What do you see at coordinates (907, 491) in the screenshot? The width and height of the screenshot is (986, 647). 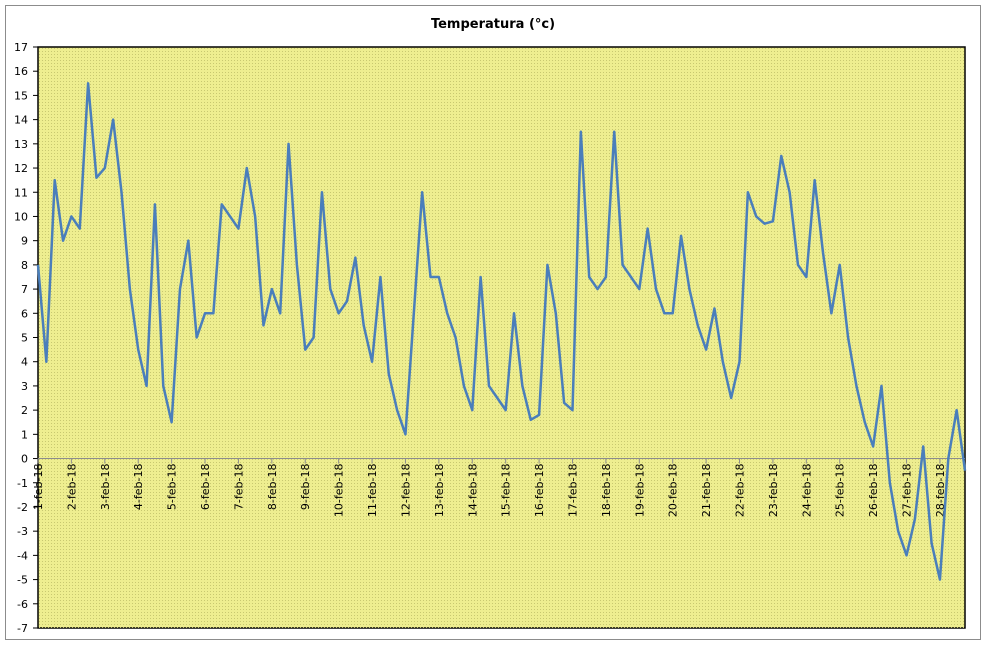 I see `x-tick-label: 27-feb-18` at bounding box center [907, 491].